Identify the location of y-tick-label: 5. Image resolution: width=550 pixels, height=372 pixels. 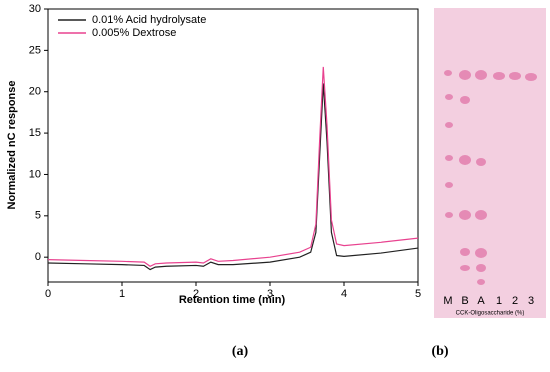
(38, 216).